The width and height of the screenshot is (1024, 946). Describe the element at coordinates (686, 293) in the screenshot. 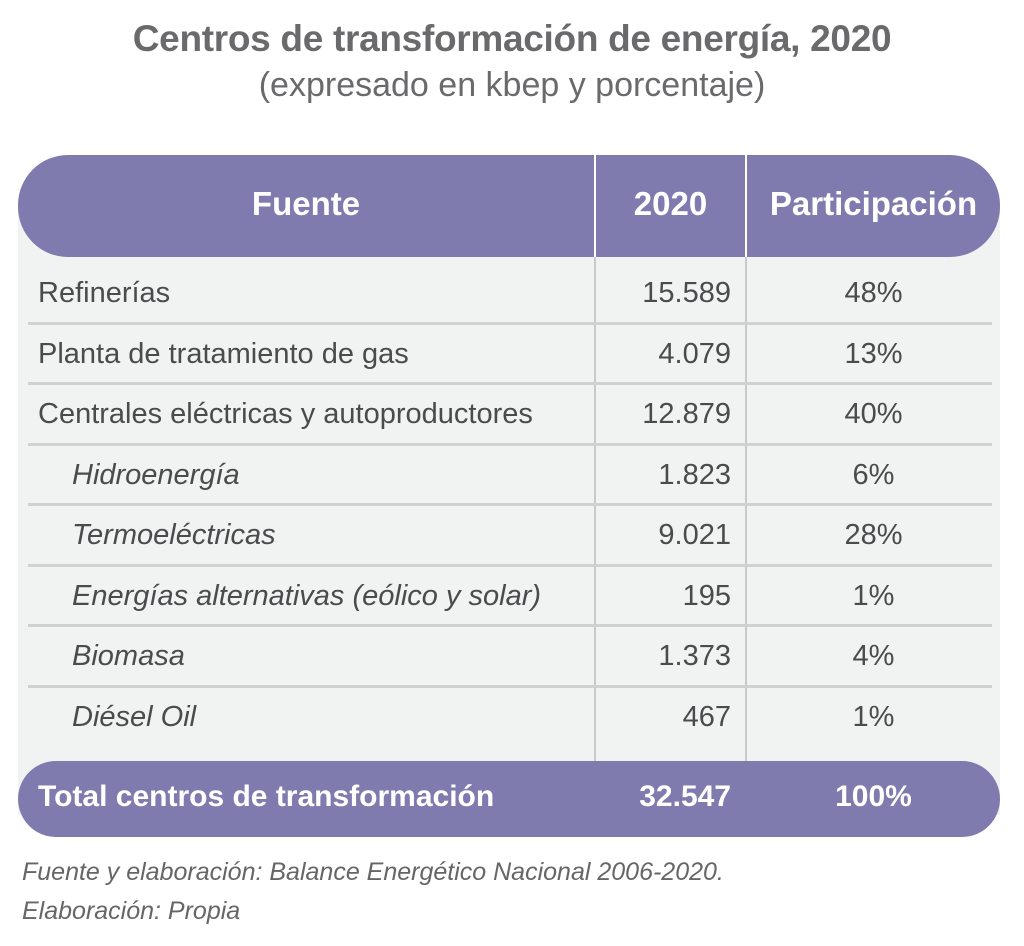

I see `cell-valor: 15.589` at that location.